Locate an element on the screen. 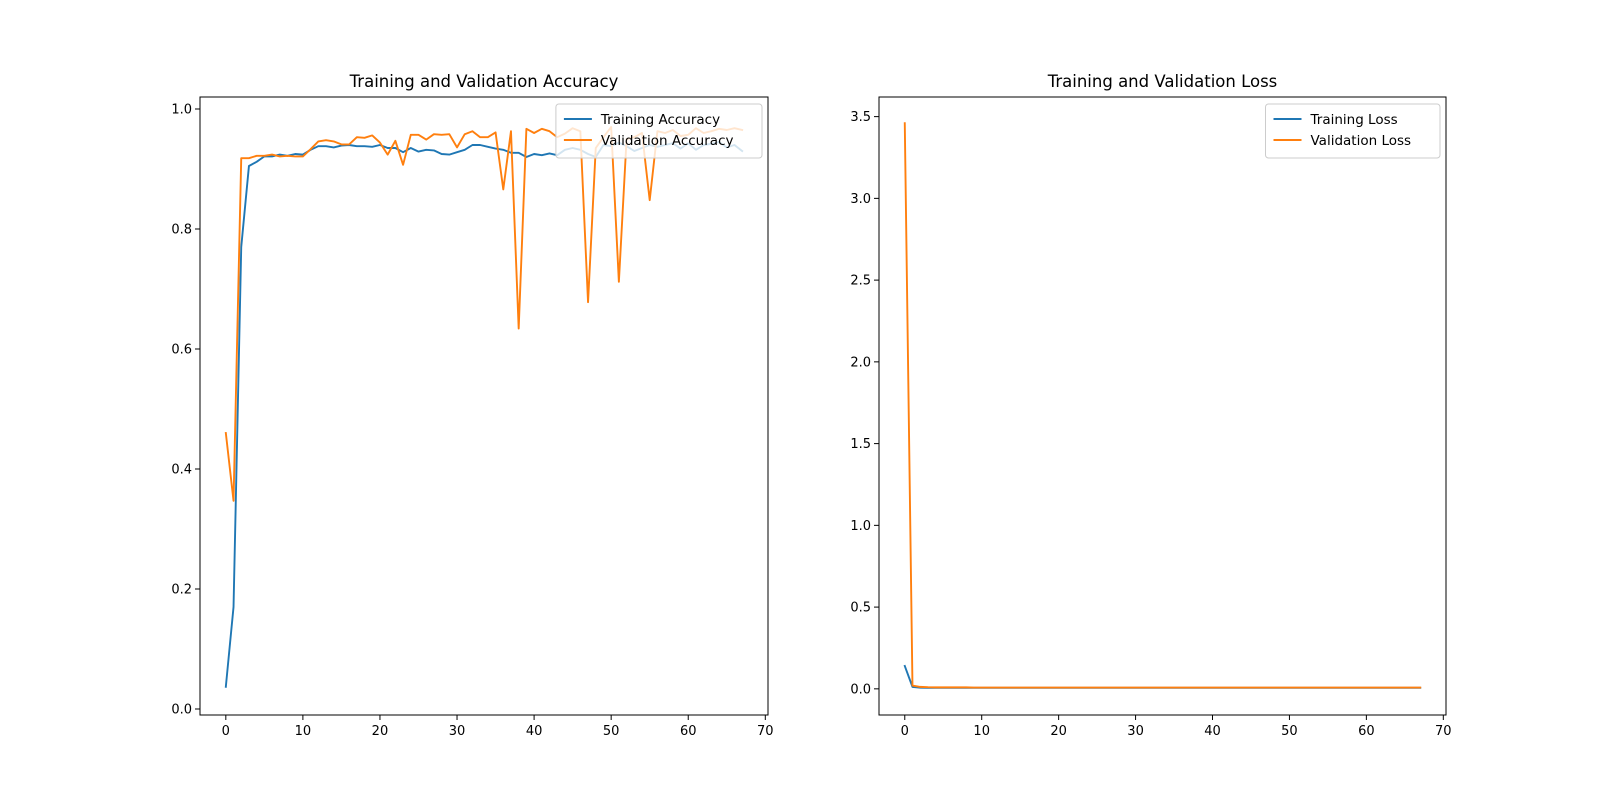 The height and width of the screenshot is (800, 1600). y-tick-label: 2.0 is located at coordinates (860, 362).